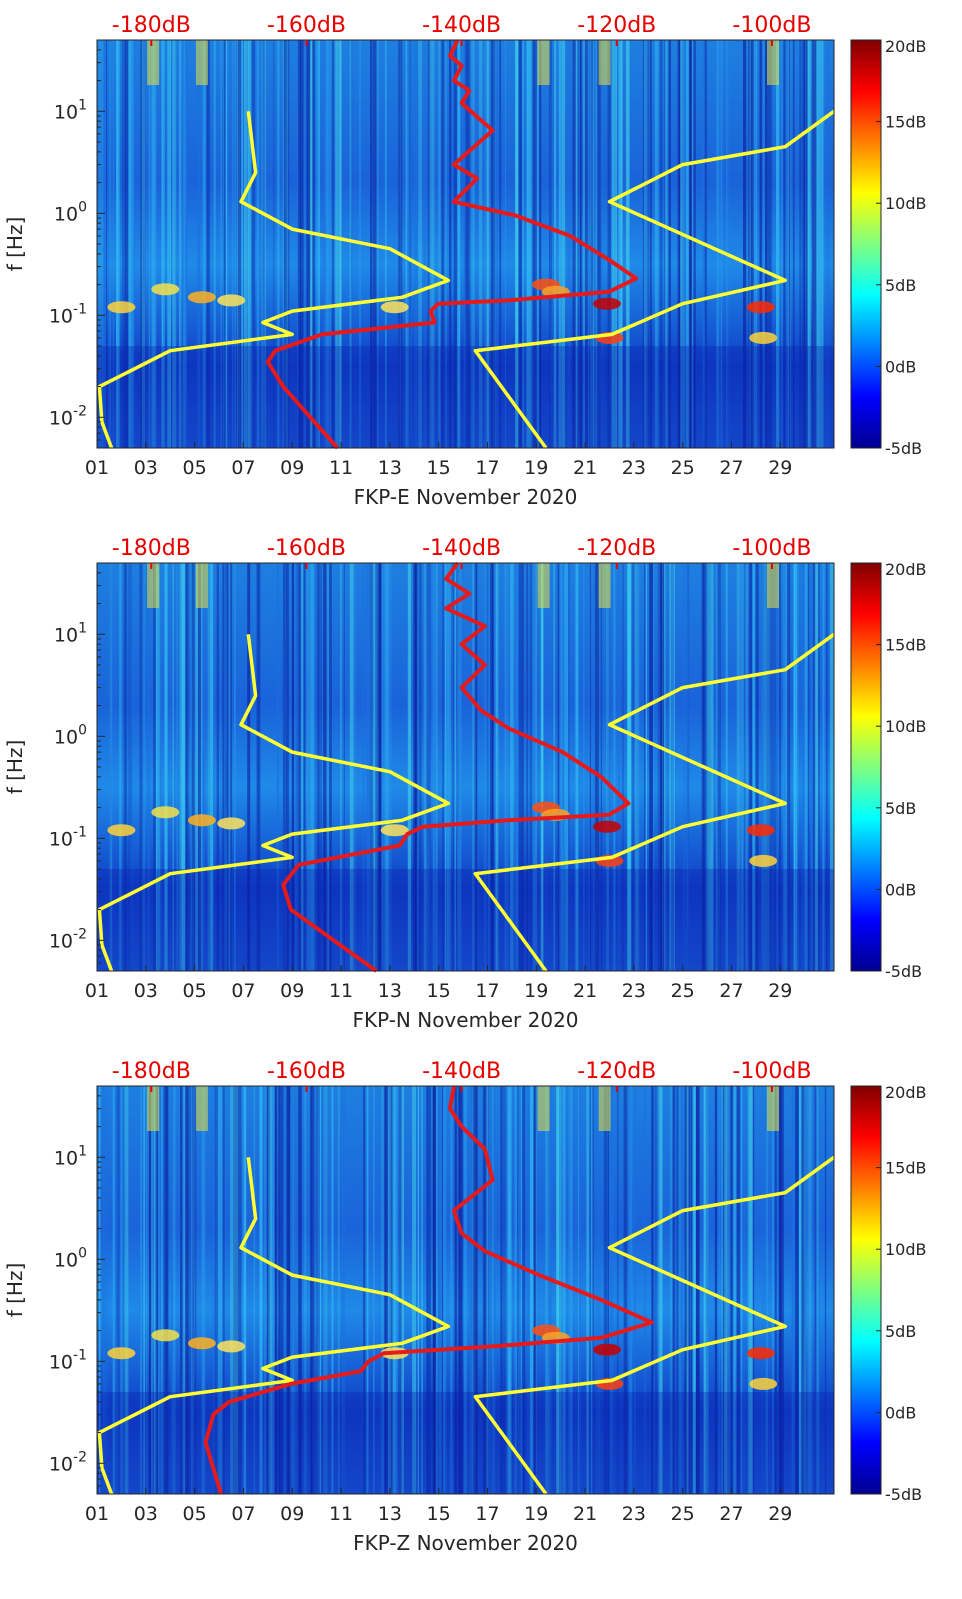 The width and height of the screenshot is (962, 1599). What do you see at coordinates (70, 1156) in the screenshot?
I see `y-tick-label: 101` at bounding box center [70, 1156].